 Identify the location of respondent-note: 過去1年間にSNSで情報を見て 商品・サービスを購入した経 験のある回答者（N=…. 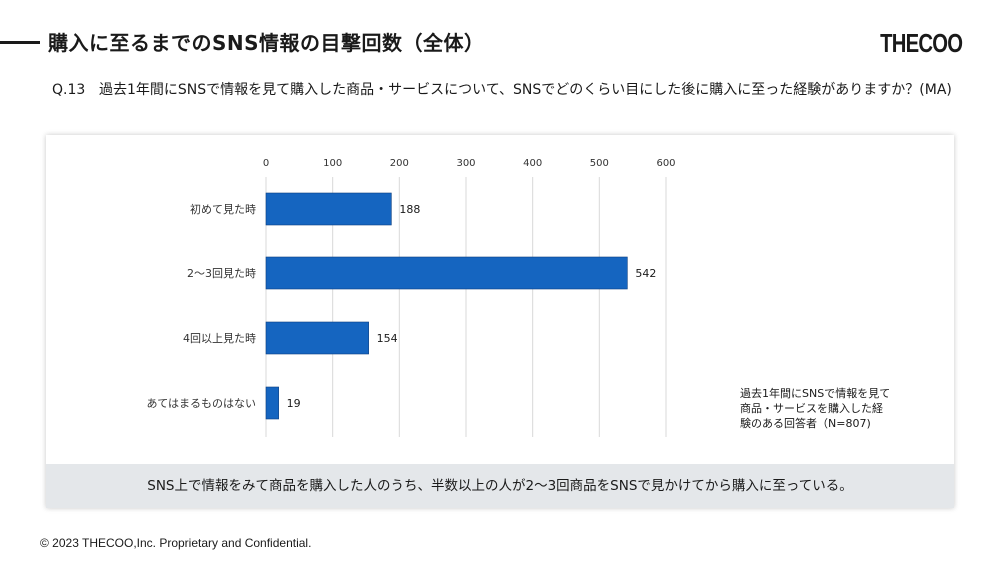
(815, 408).